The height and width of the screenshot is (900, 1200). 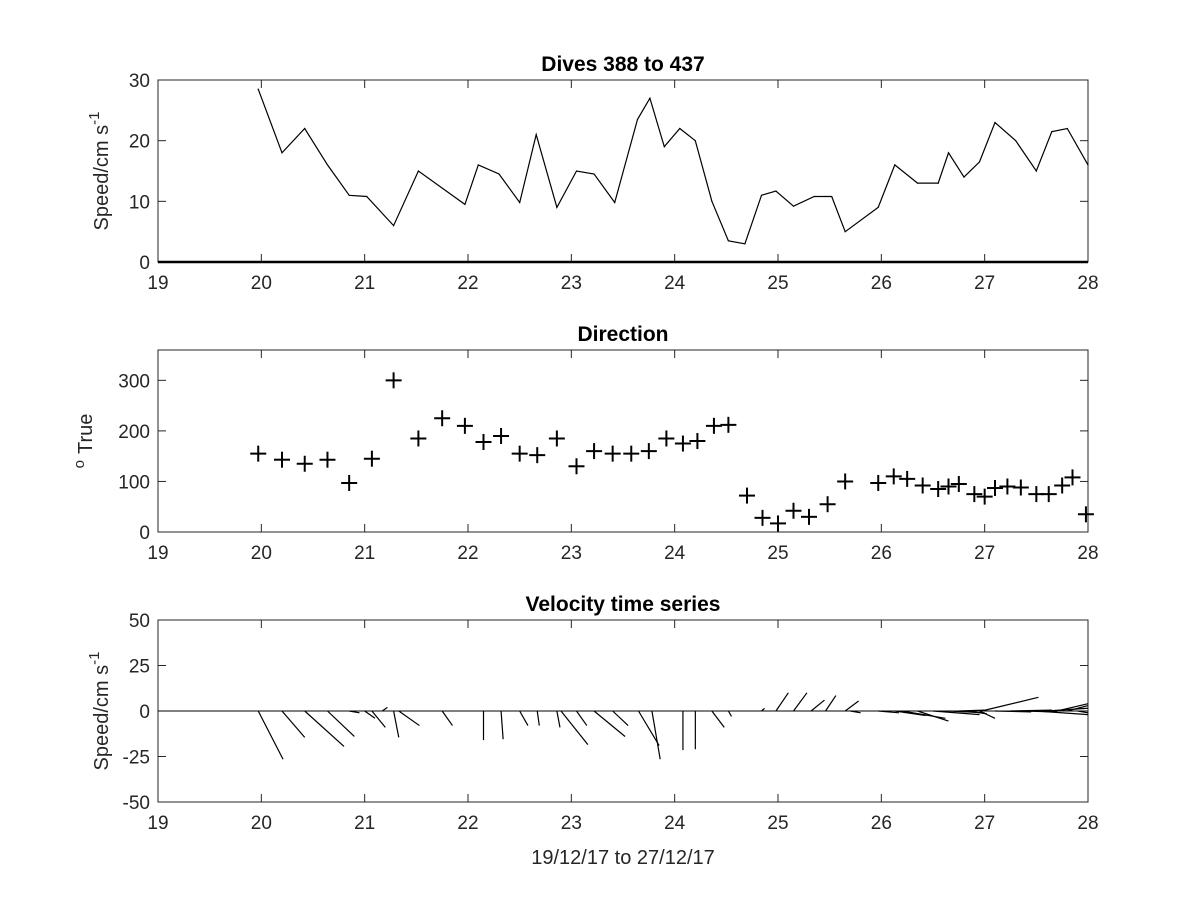 I want to click on x-tick-label: 25, so click(x=777, y=553).